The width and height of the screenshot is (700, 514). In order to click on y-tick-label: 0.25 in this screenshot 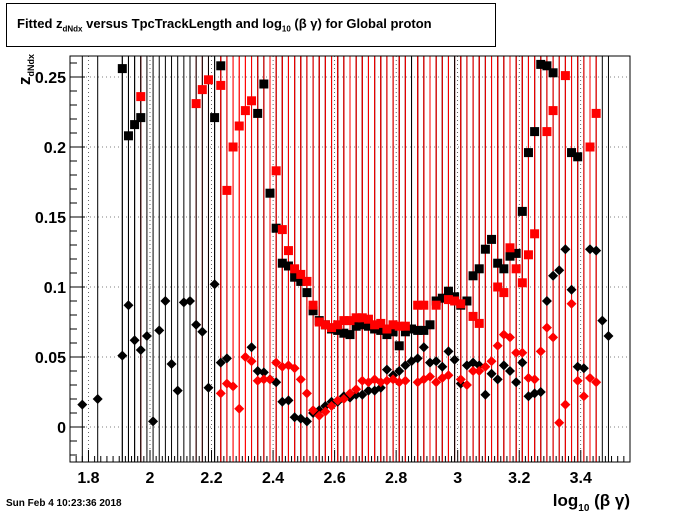, I will do `click(50, 78)`.